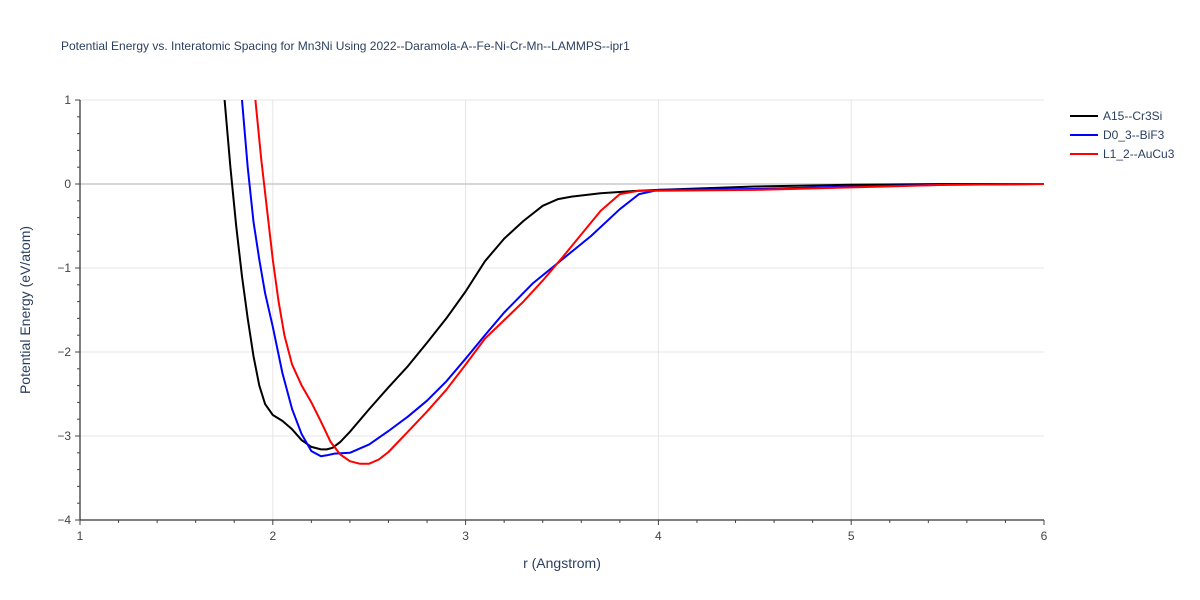  What do you see at coordinates (64, 268) in the screenshot?
I see `y-tick-label: −1` at bounding box center [64, 268].